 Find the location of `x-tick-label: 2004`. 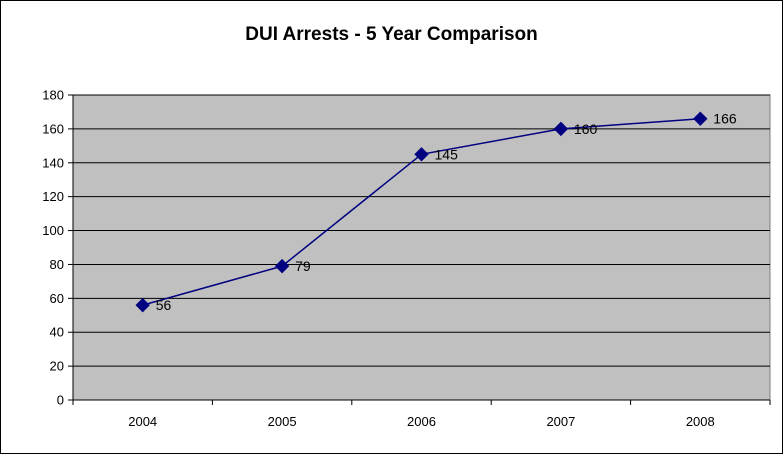

x-tick-label: 2004 is located at coordinates (142, 421).